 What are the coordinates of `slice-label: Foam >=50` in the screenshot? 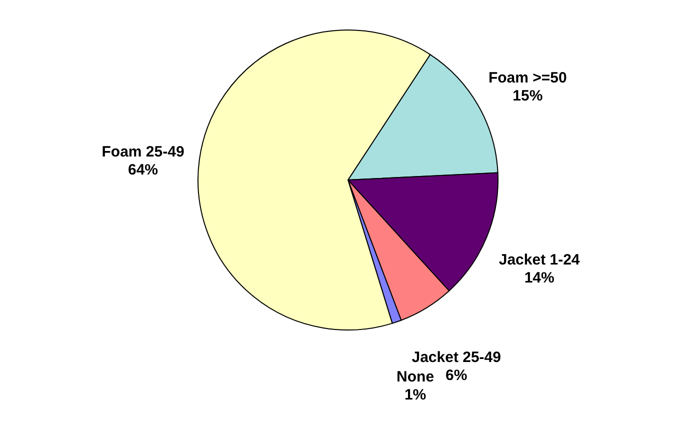 It's located at (527, 78).